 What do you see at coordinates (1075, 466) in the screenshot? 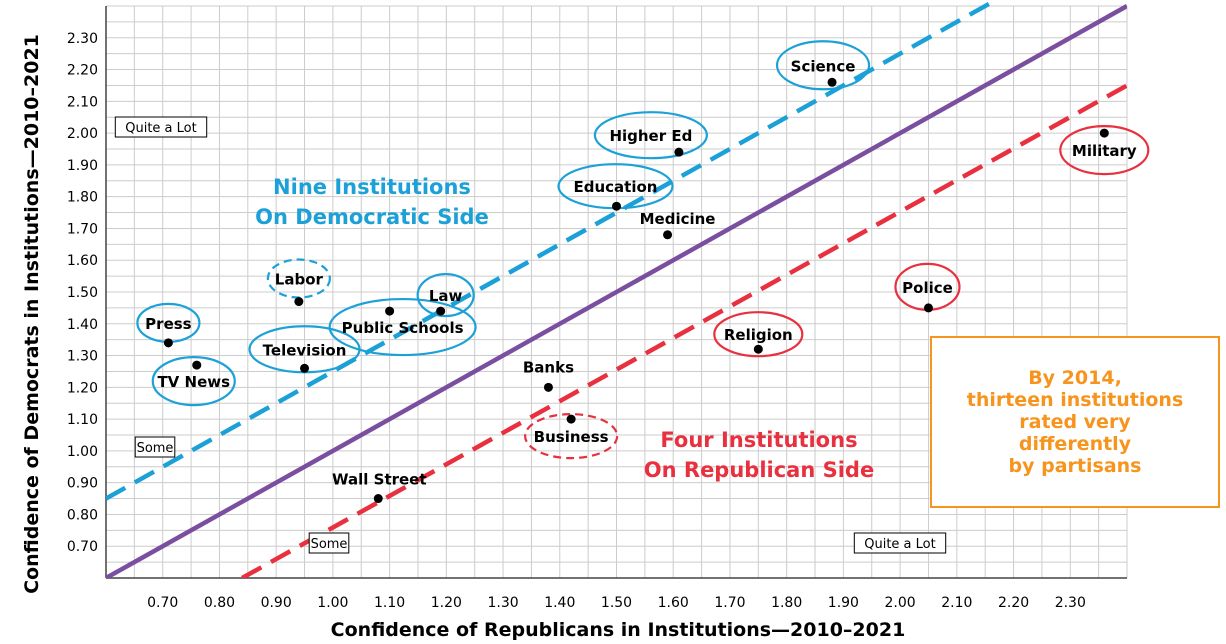
I see `callout-line-5: by partisans` at bounding box center [1075, 466].